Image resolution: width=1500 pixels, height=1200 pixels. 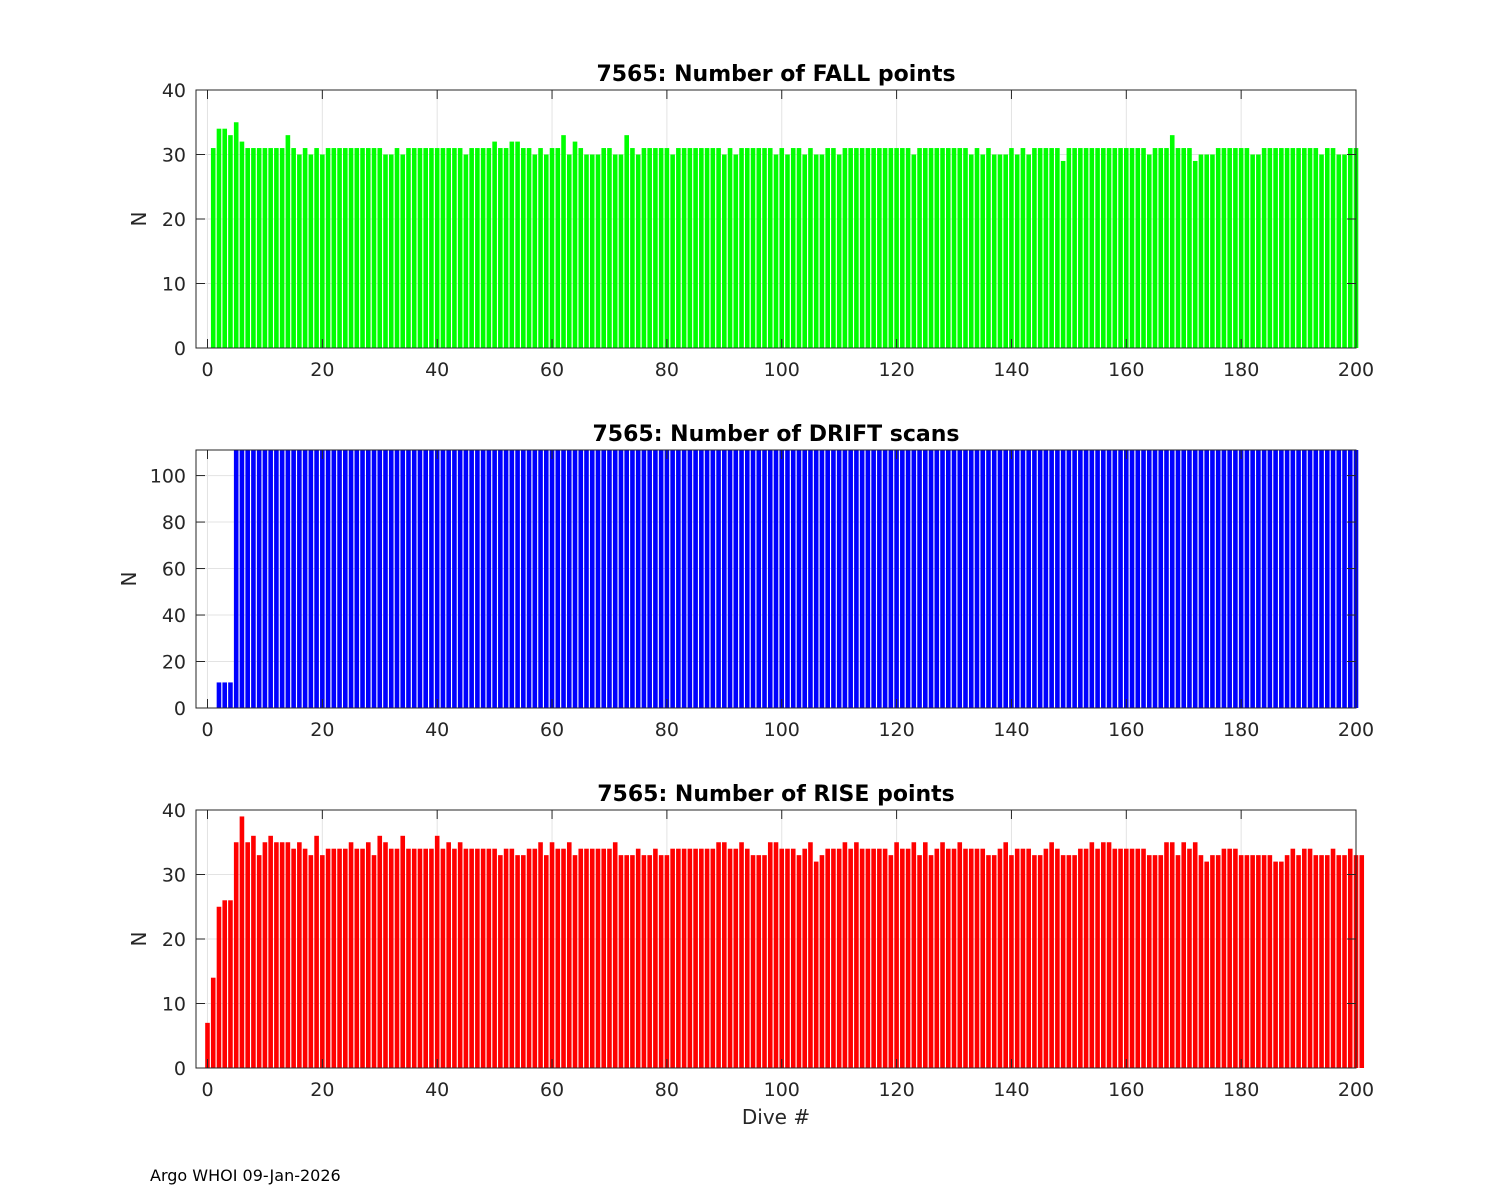 What do you see at coordinates (776, 1117) in the screenshot?
I see `x-axis-label: Dive #` at bounding box center [776, 1117].